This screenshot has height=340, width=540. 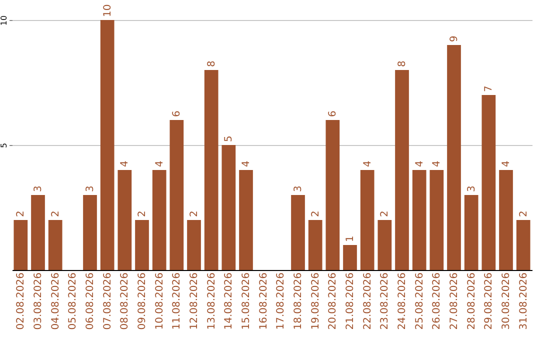 What do you see at coordinates (142, 301) in the screenshot?
I see `x-tick-label: 09.08.2026` at bounding box center [142, 301].